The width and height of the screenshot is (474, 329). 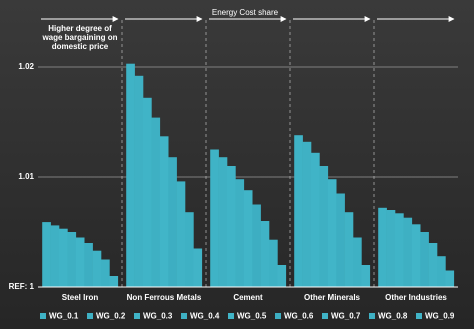 What do you see at coordinates (416, 297) in the screenshot?
I see `x-tick-label: Other Industries` at bounding box center [416, 297].